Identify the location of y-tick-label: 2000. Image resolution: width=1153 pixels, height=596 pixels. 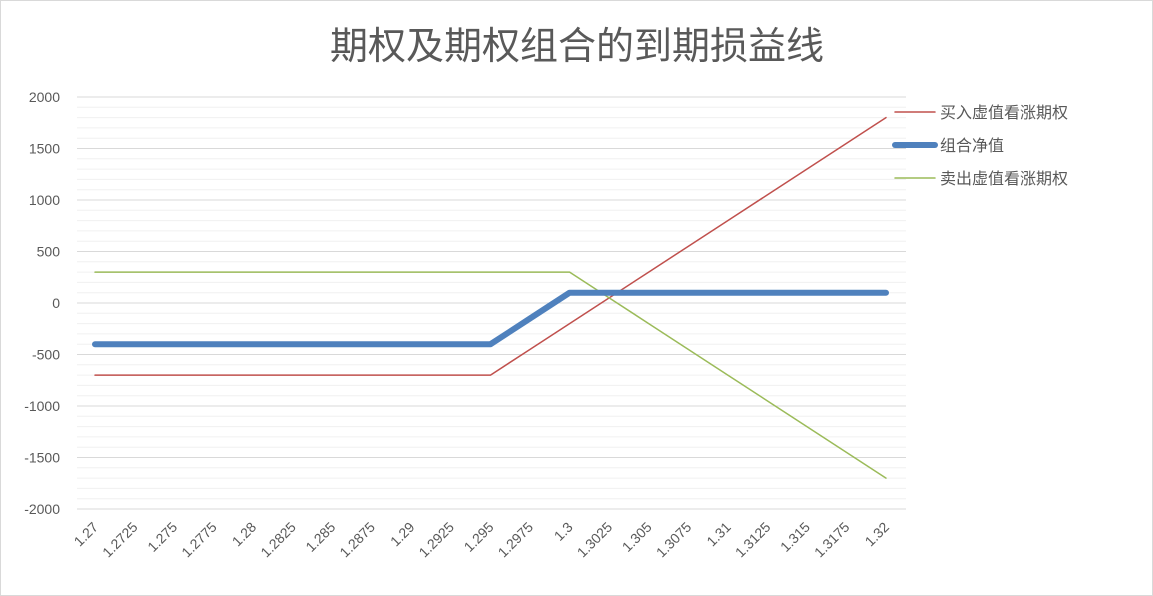
(44, 97).